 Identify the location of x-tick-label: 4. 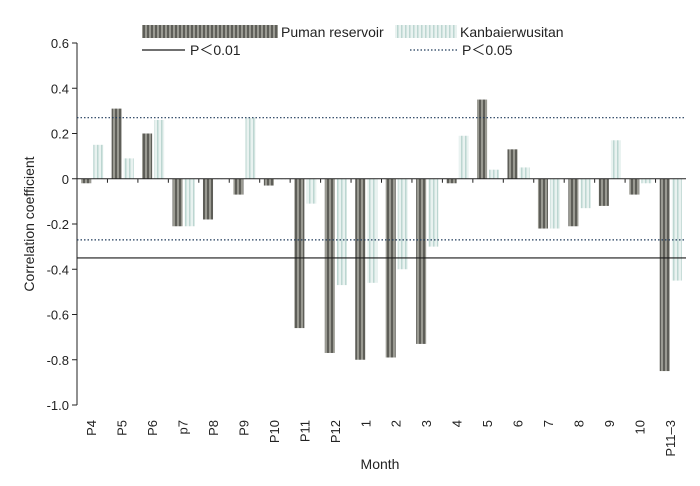
(457, 423).